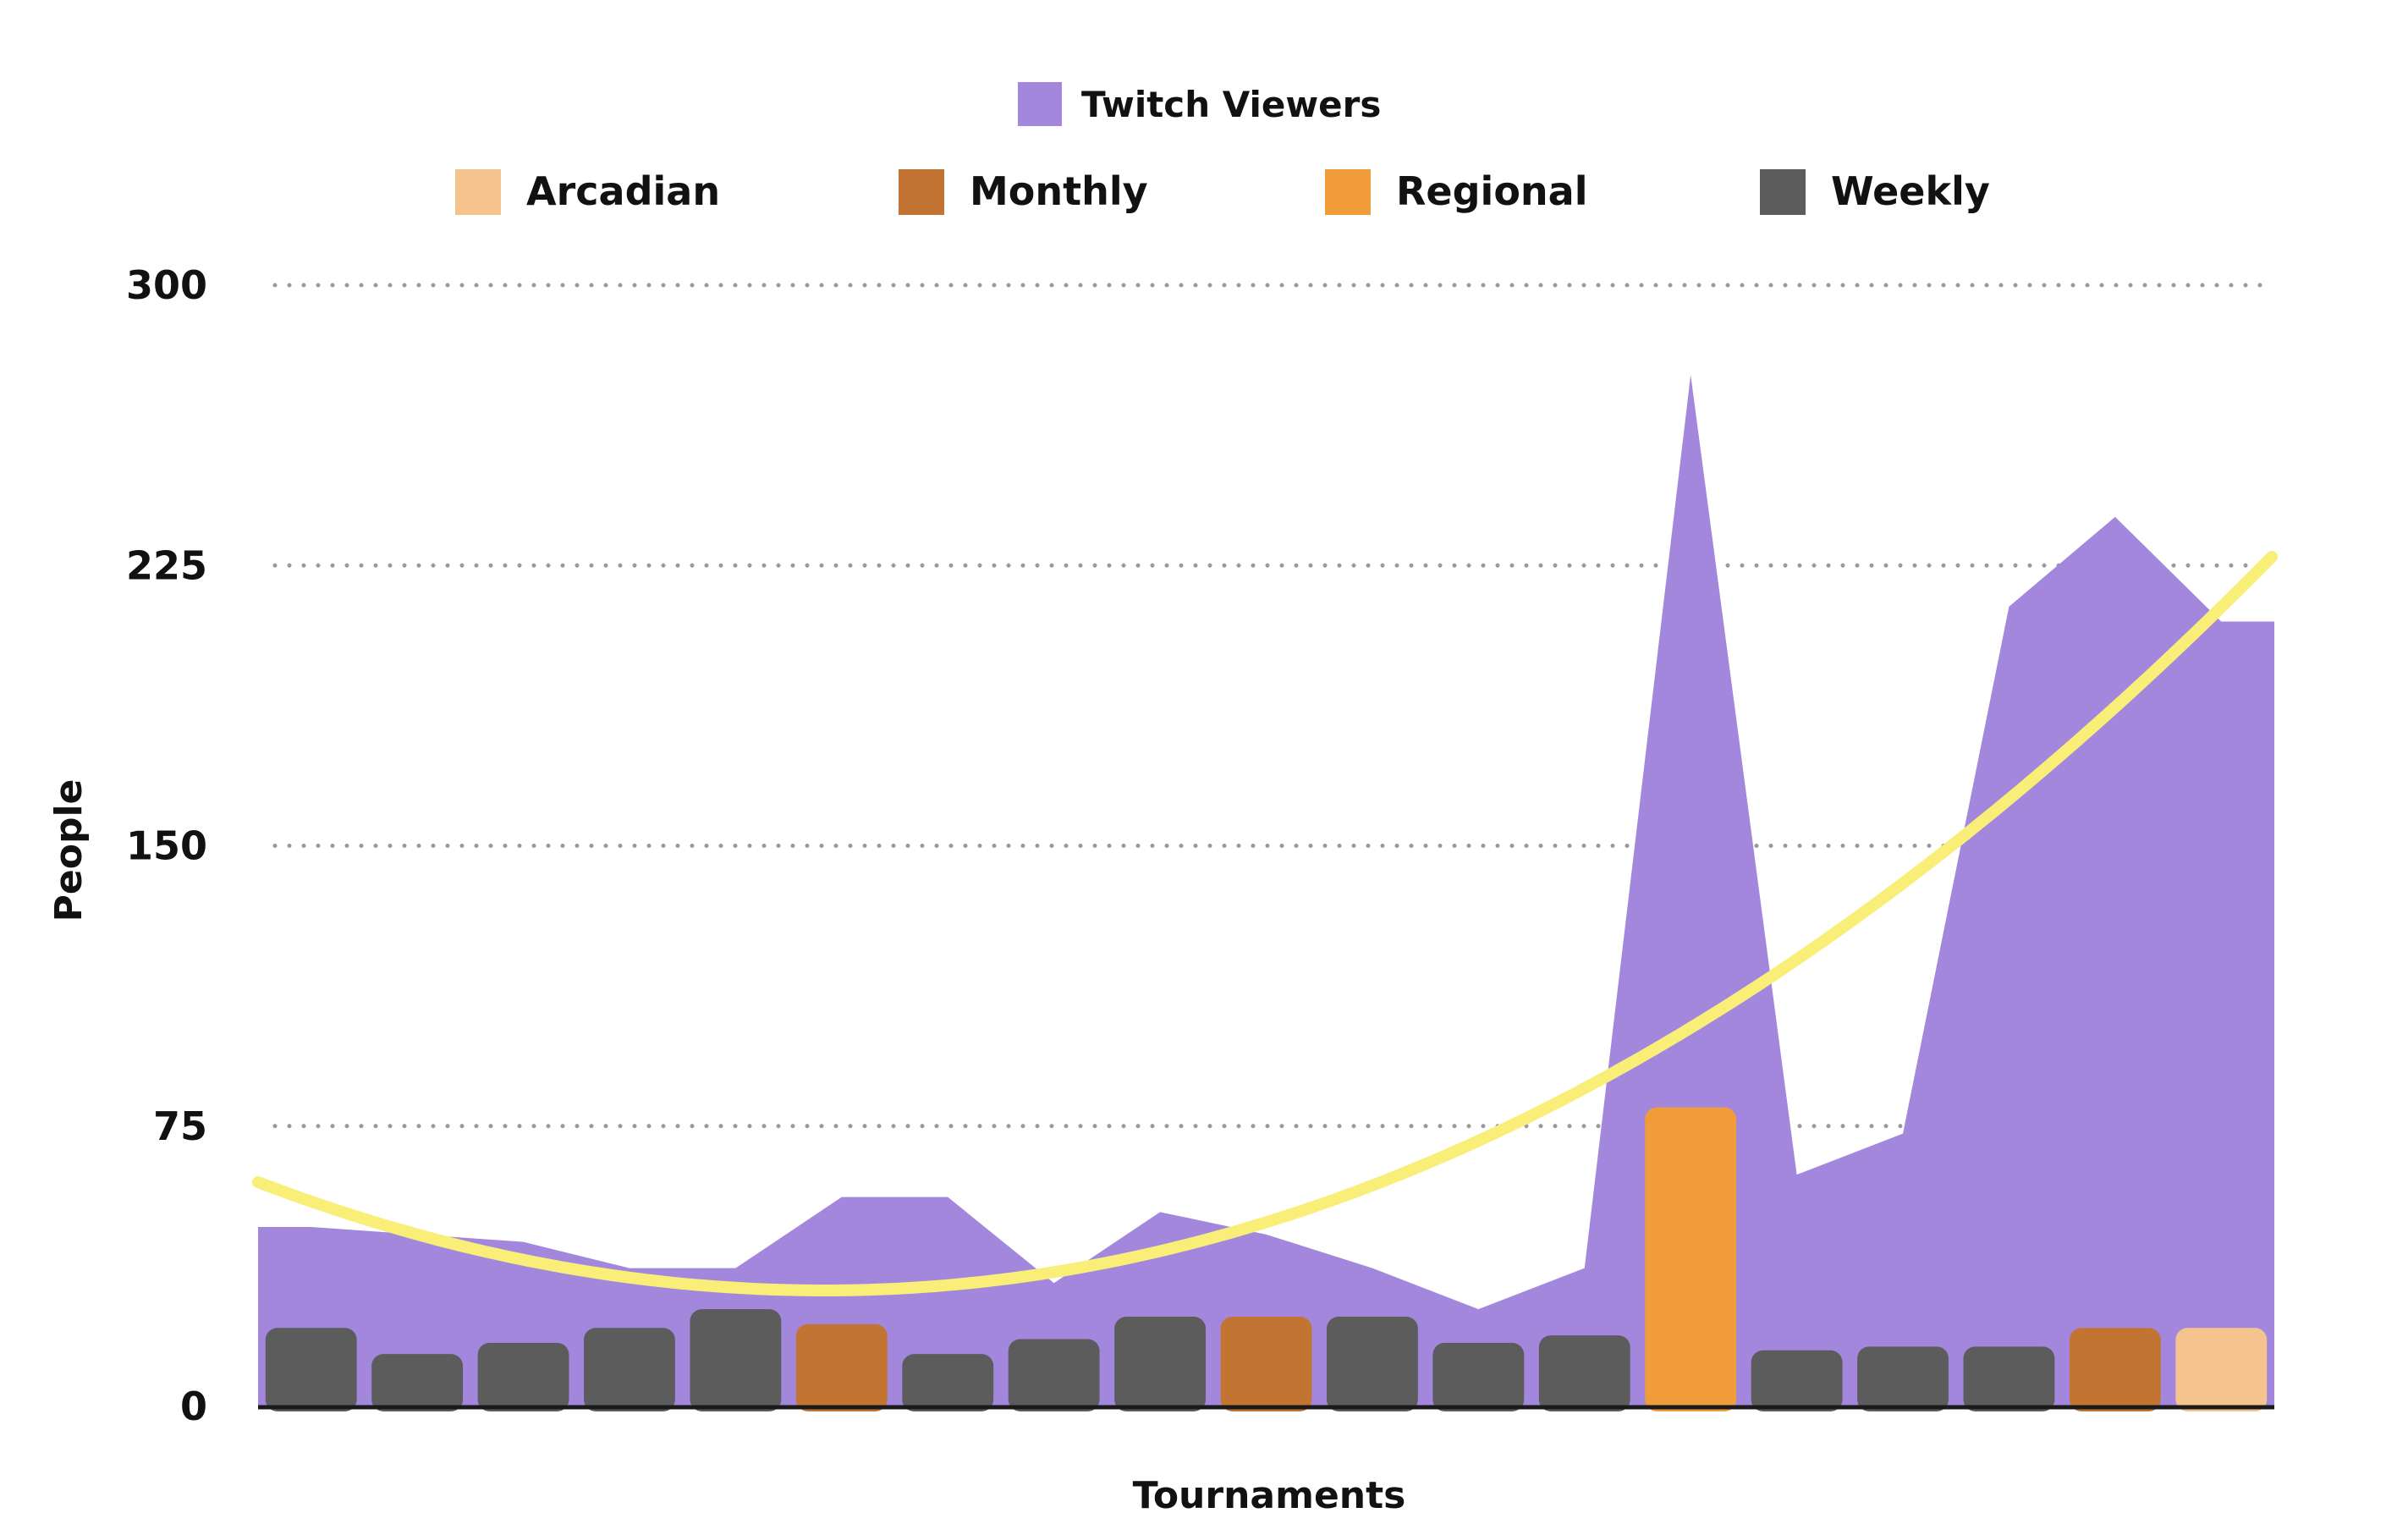 This screenshot has height=1535, width=2408. Describe the element at coordinates (1478, 1376) in the screenshot. I see `bar-12-weekly` at that location.